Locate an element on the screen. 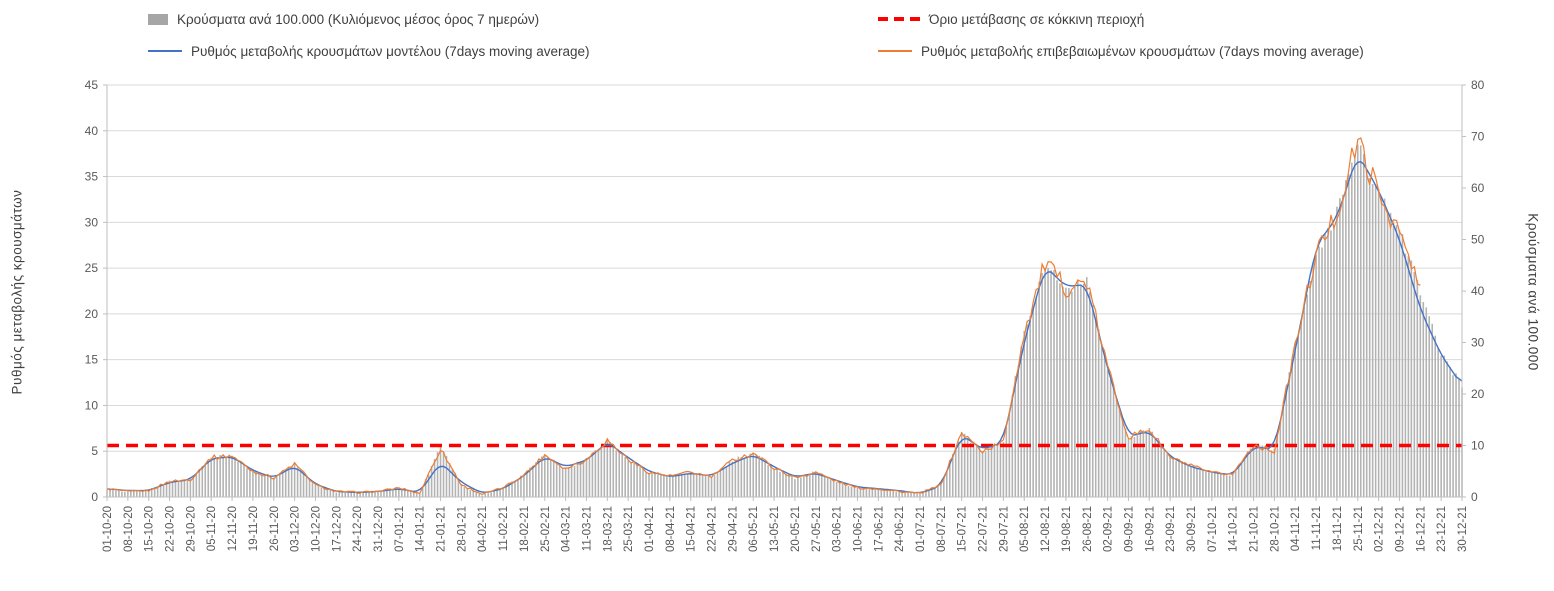 The height and width of the screenshot is (591, 1554). x-axis-tick-label: 26-08-21 is located at coordinates (1088, 529).